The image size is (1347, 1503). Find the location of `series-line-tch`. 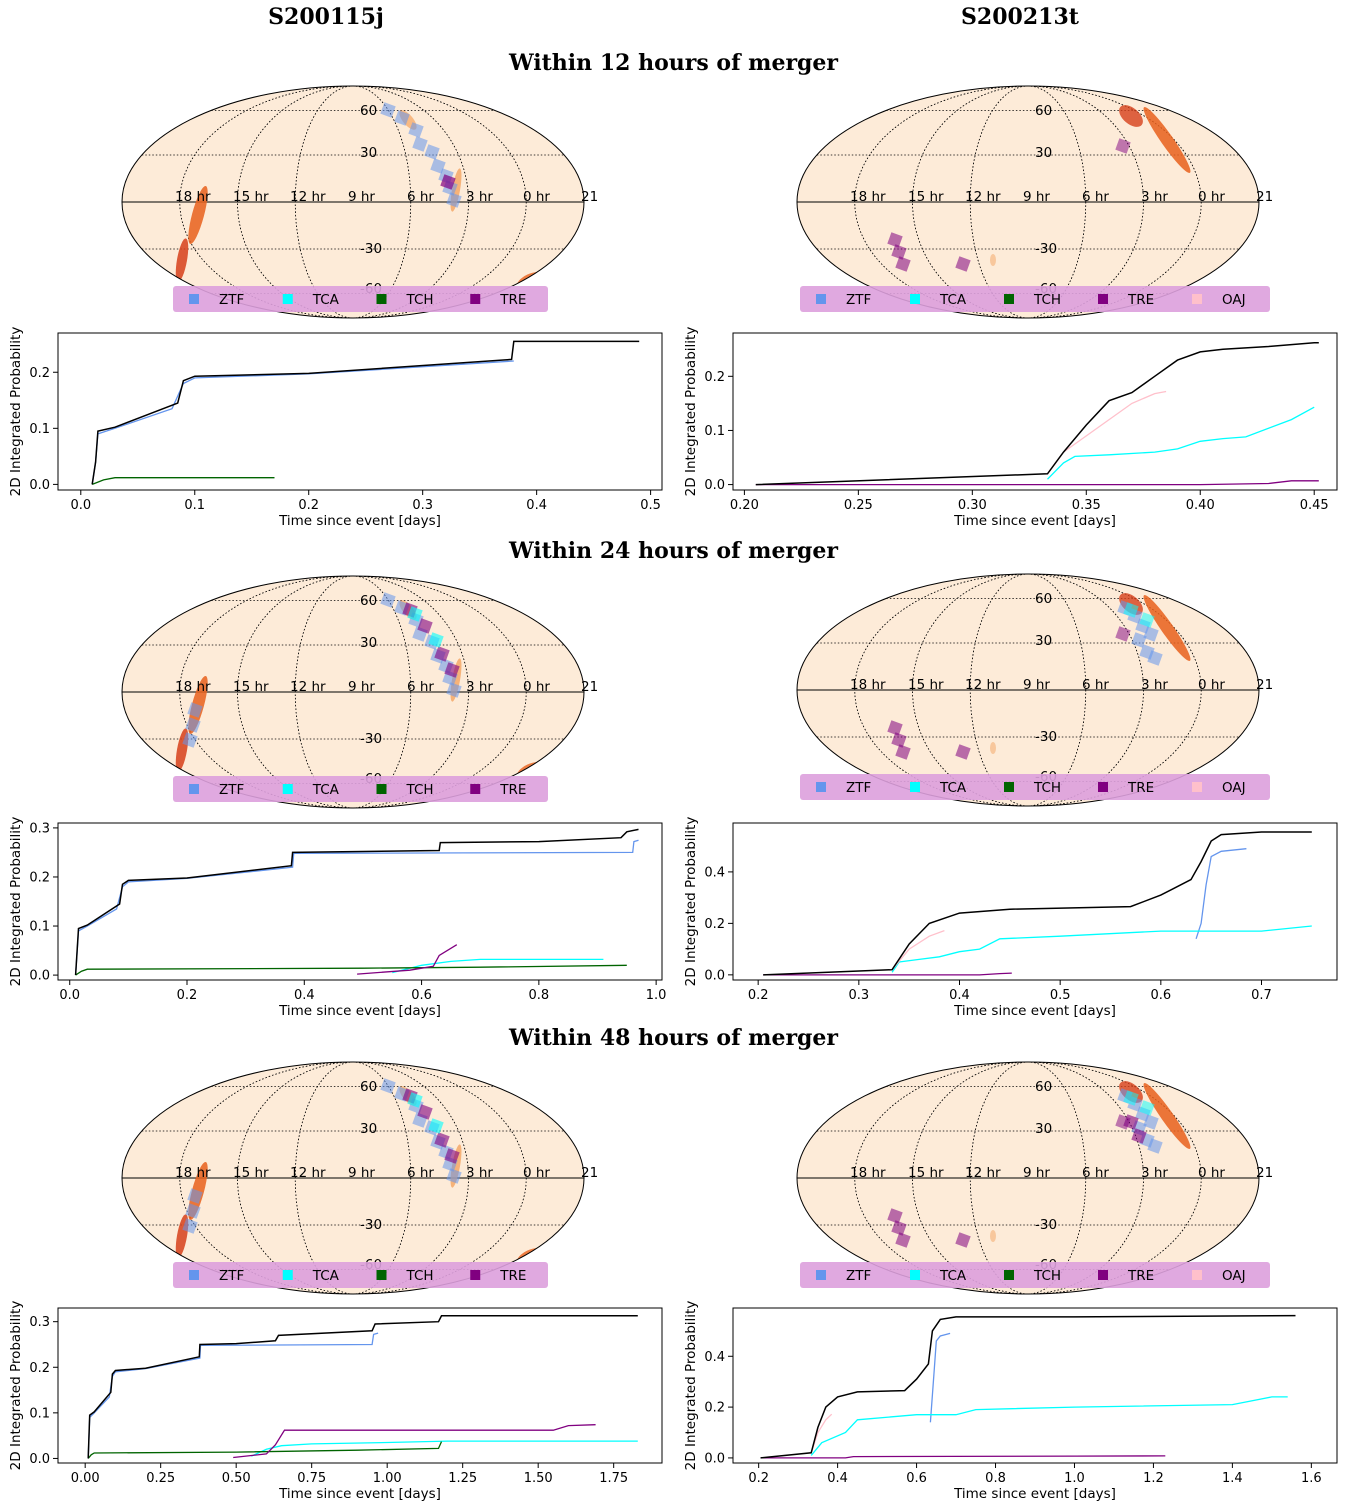

series-line-tch is located at coordinates (265, 1450).